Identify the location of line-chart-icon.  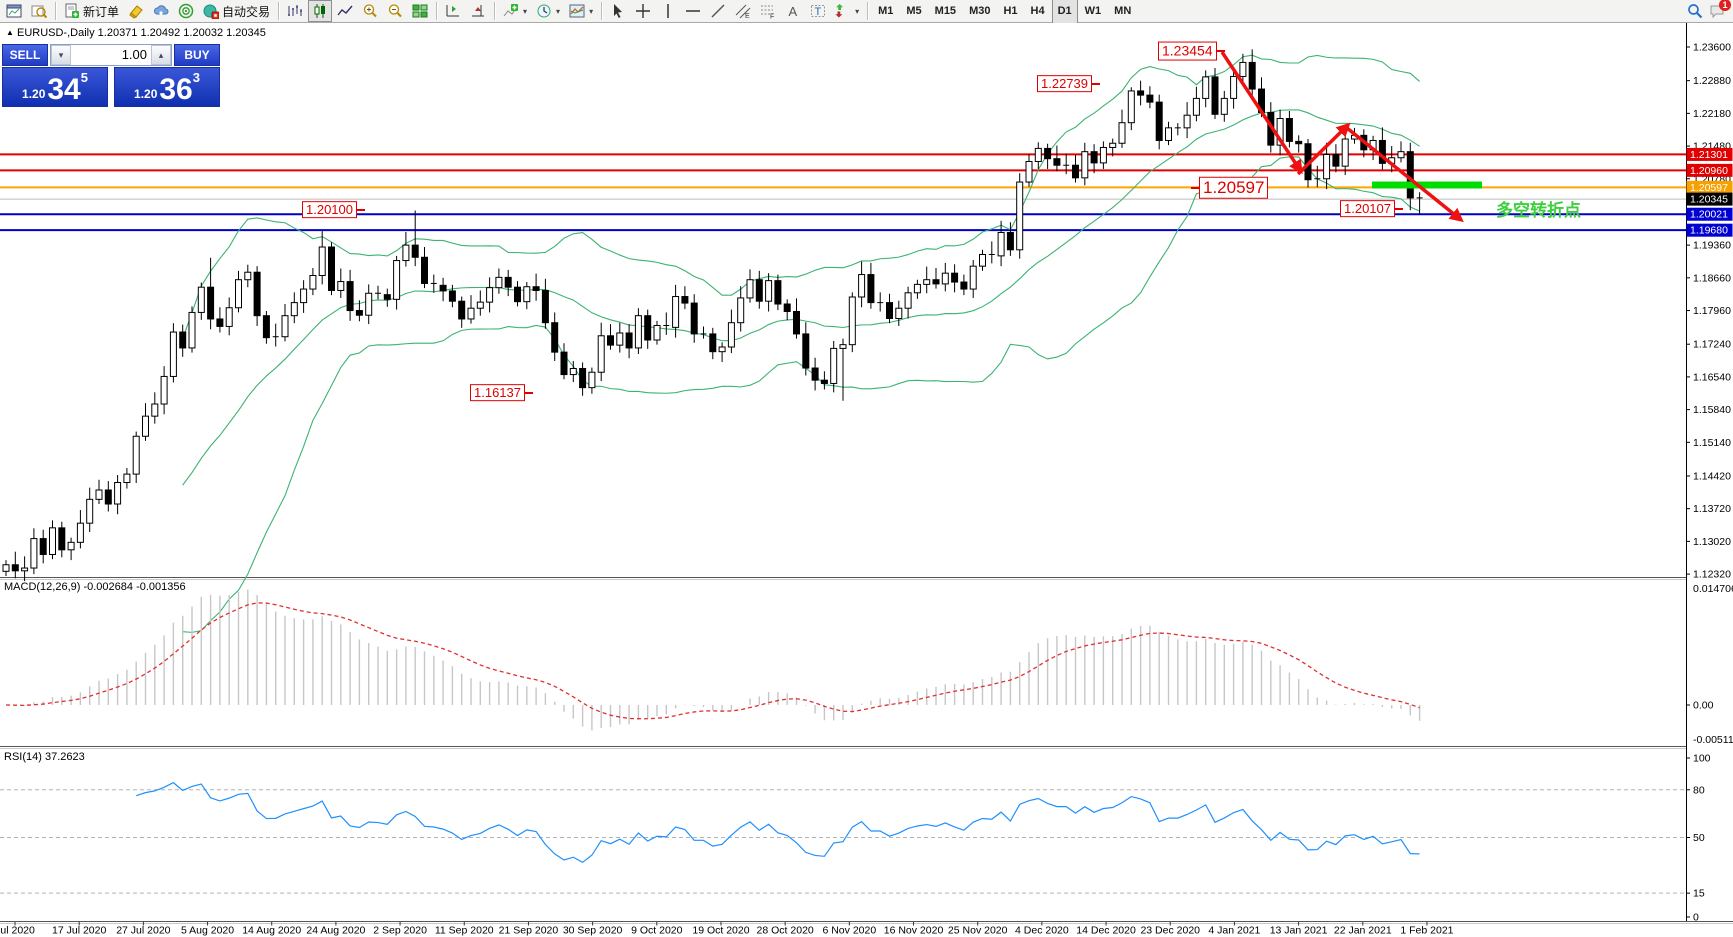
(345, 10).